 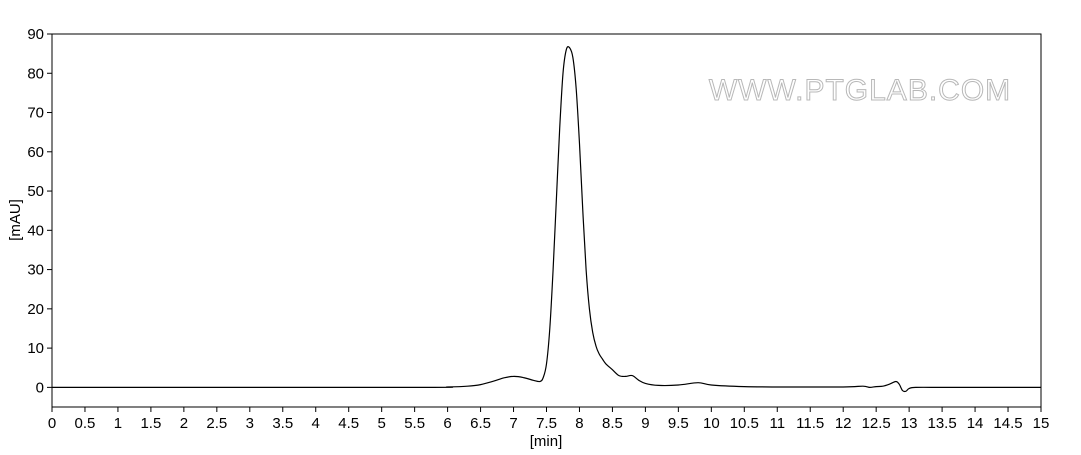 I want to click on x-tick-label: 12.5, so click(x=876, y=423).